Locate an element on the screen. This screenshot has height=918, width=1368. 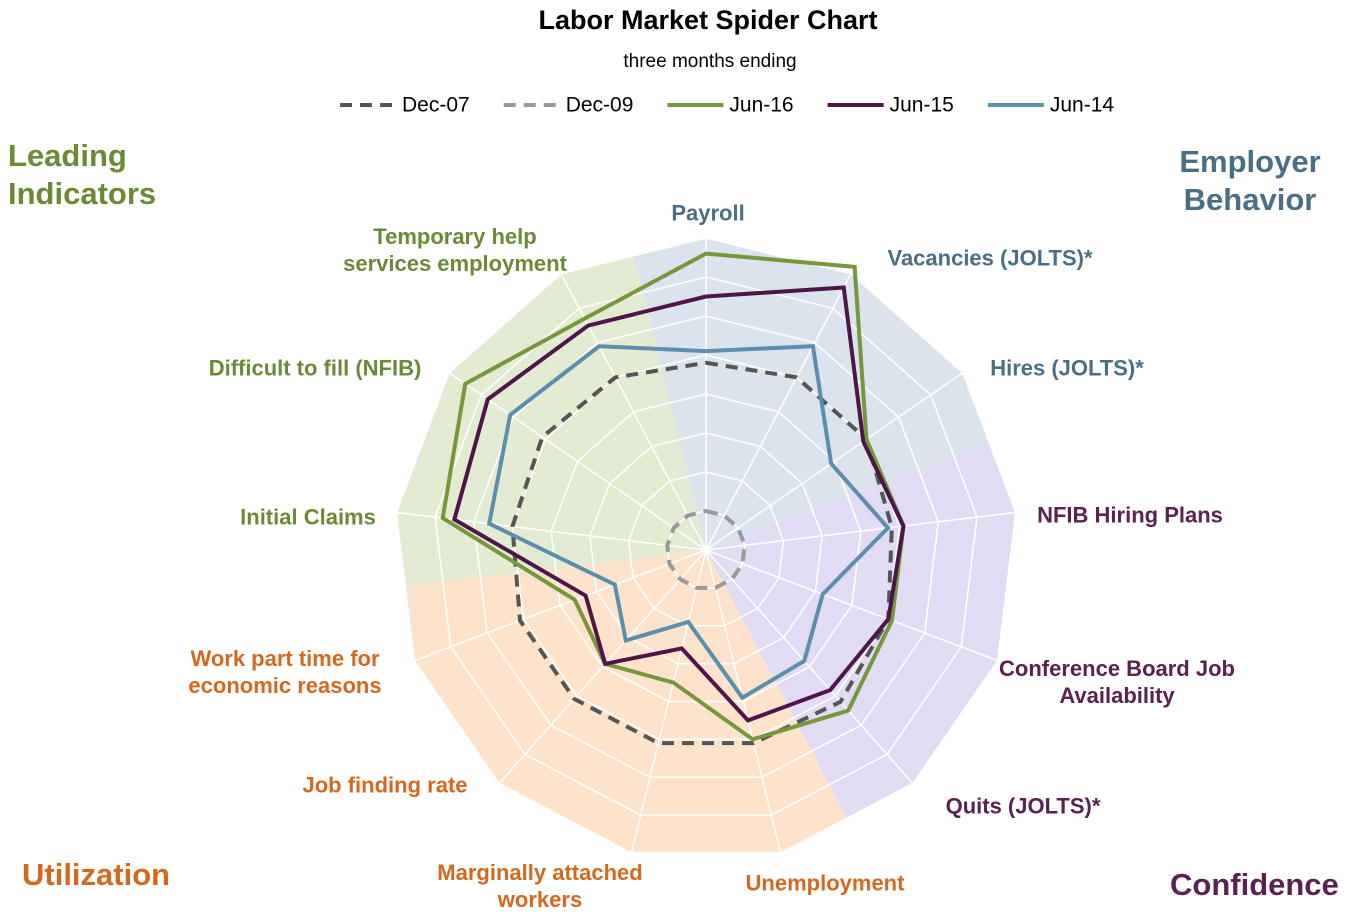
axis-label: Quits (JOLTS)* is located at coordinates (1023, 806).